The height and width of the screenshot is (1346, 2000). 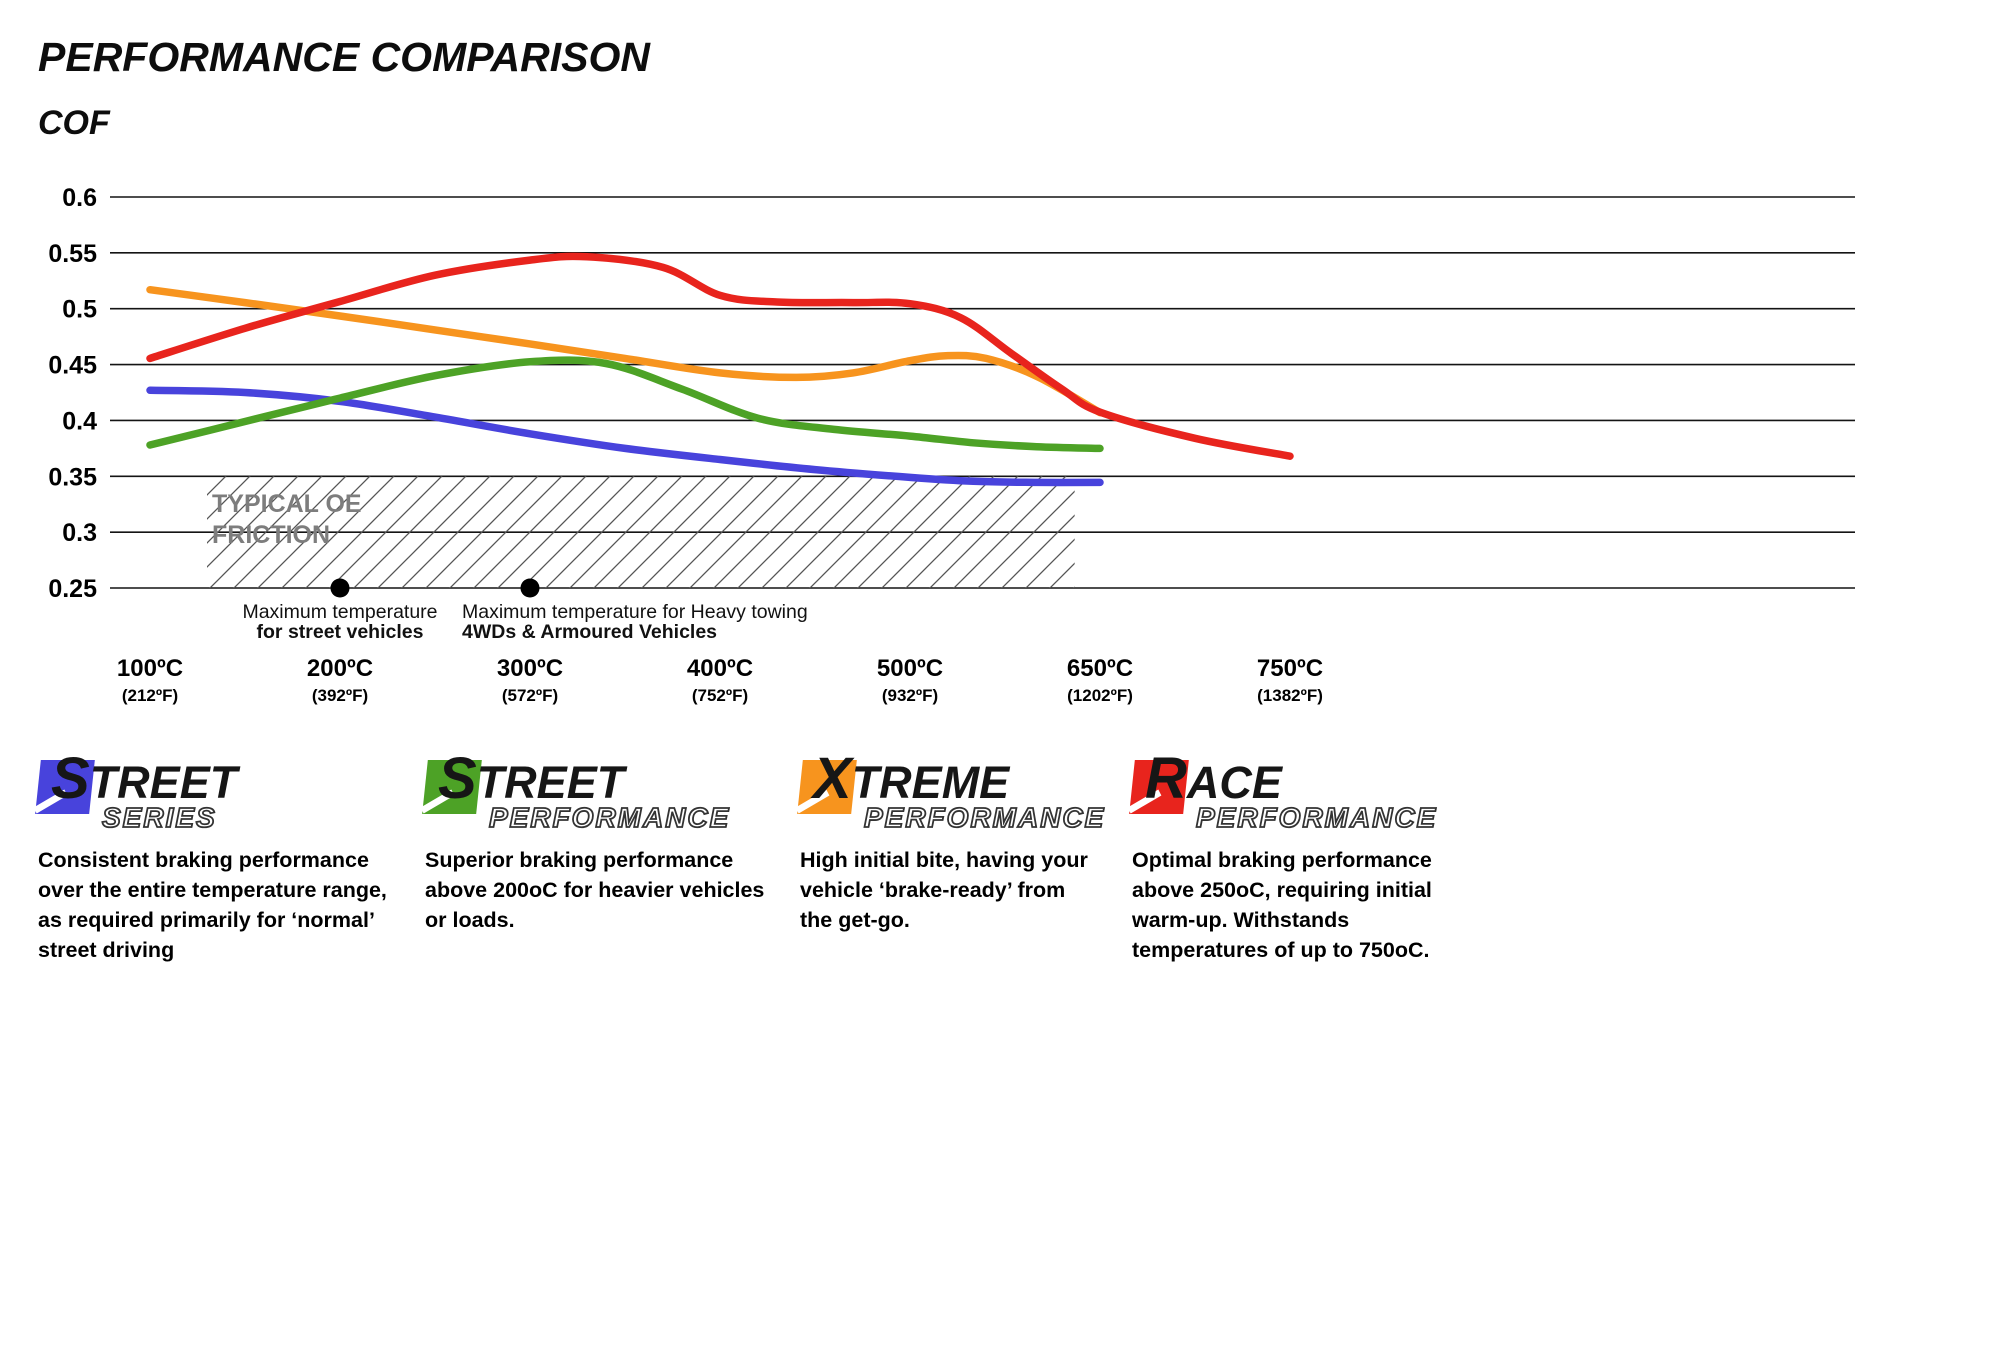 I want to click on x-tick-fahrenheit: (572ºF), so click(x=530, y=695).